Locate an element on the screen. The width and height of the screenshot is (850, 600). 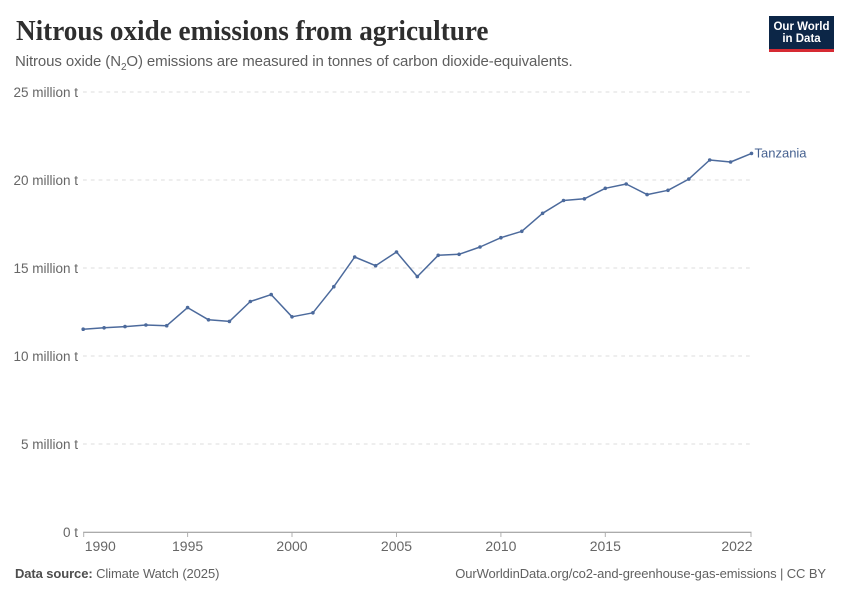
svg-text: 25 million t is located at coordinates (45, 92).